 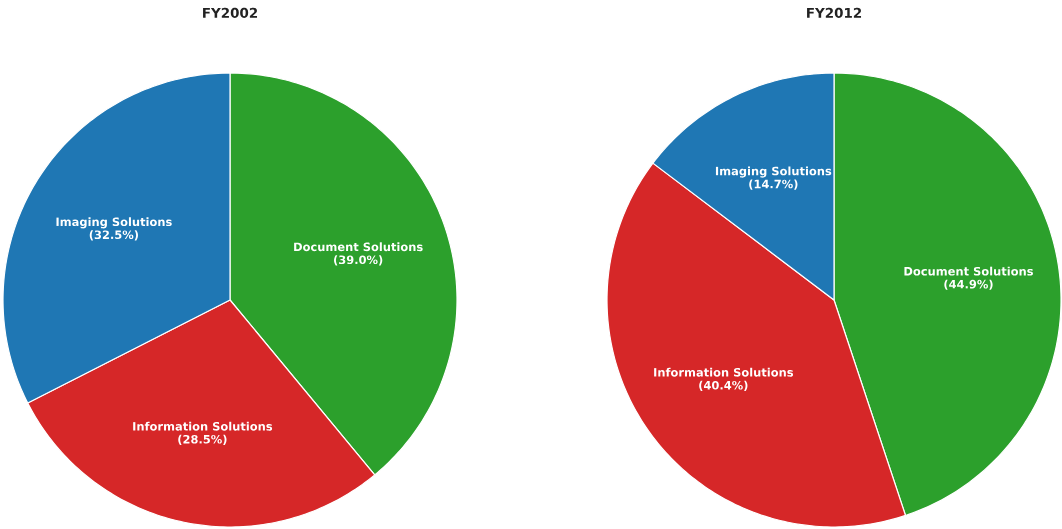 What do you see at coordinates (834, 12) in the screenshot?
I see `chart-title: FY2012` at bounding box center [834, 12].